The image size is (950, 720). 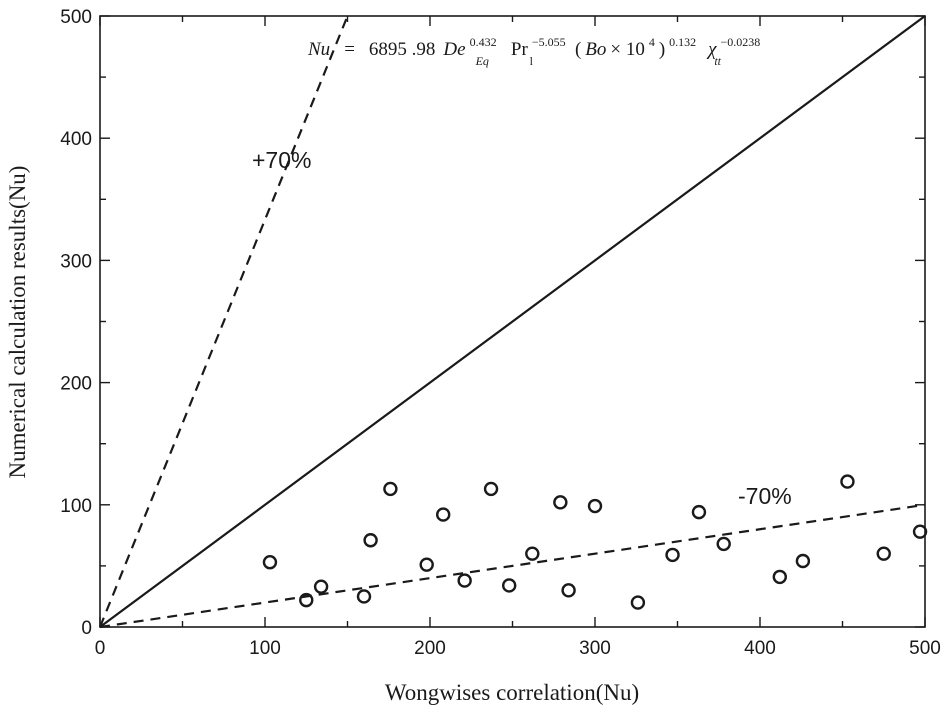 I want to click on y-tick-label: 100, so click(x=76, y=506).